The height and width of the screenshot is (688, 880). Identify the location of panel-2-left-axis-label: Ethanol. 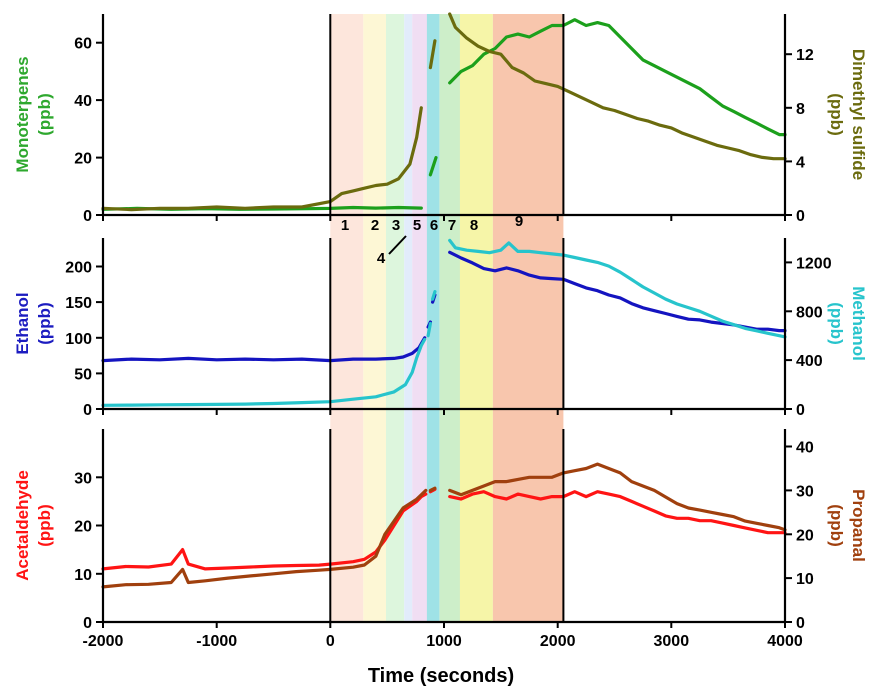
(22, 323).